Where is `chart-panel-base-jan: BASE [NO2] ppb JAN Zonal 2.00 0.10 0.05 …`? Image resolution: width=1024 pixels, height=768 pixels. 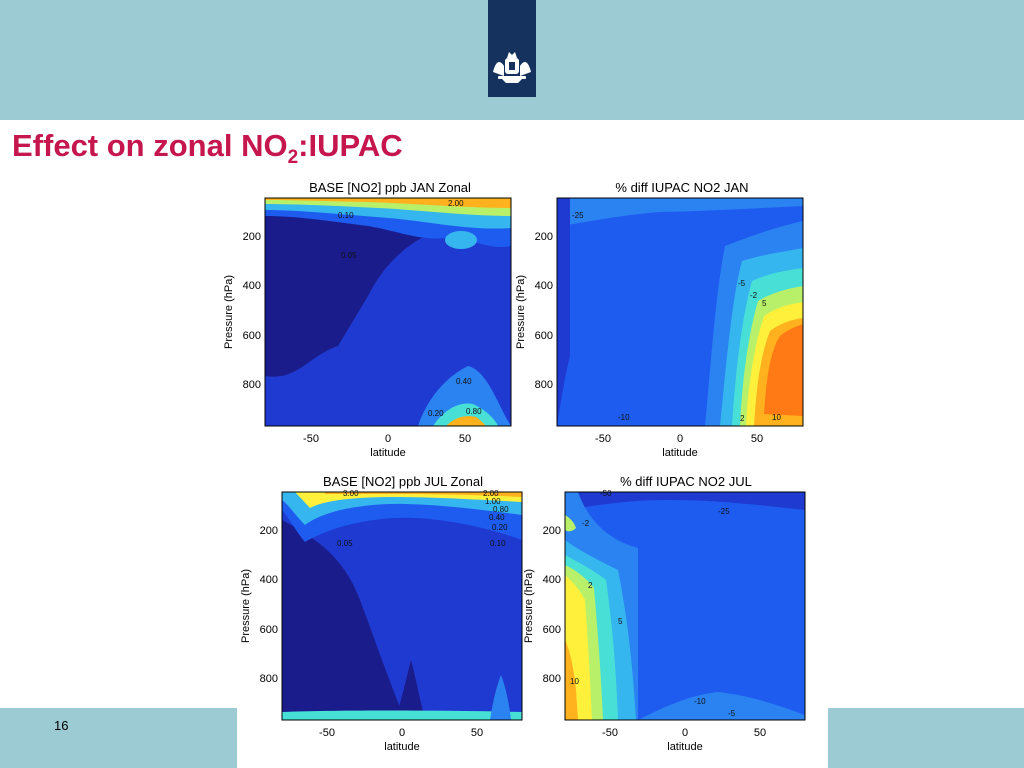
chart-panel-base-jan: BASE [NO2] ppb JAN Zonal 2.00 0.10 0.05 … is located at coordinates (368, 321).